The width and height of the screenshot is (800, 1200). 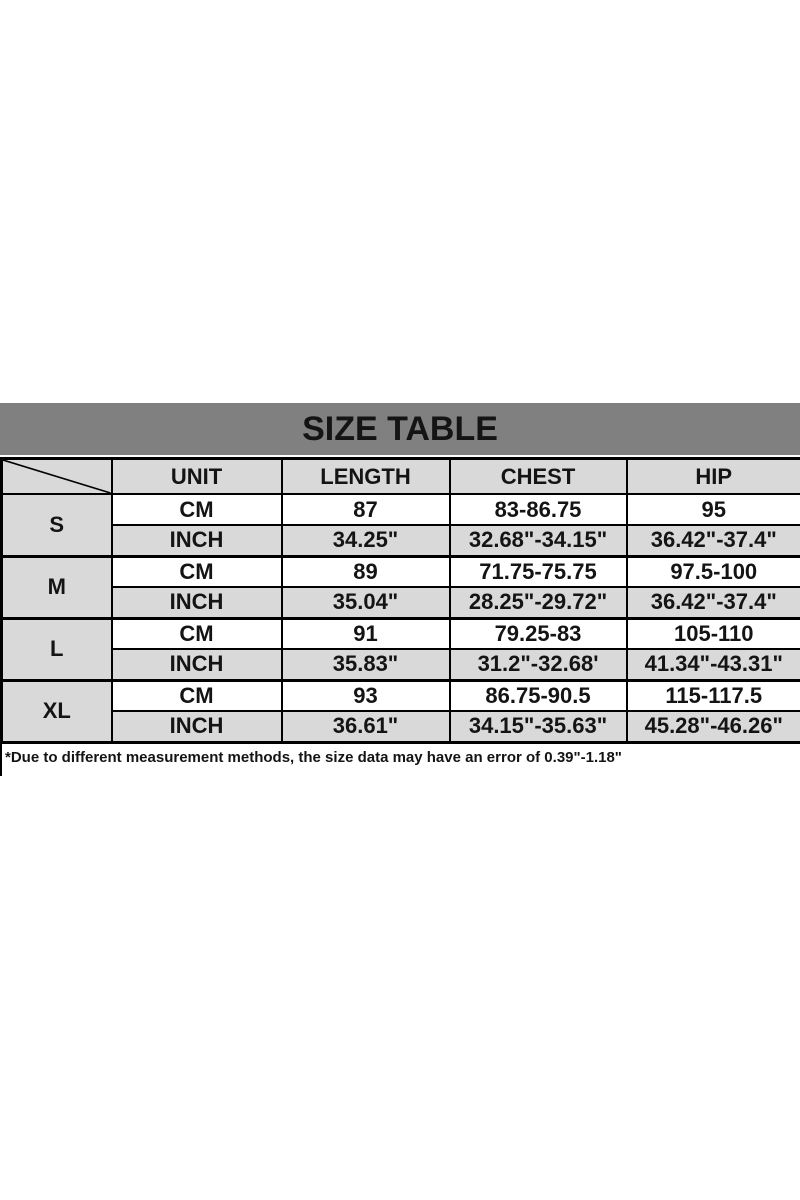 I want to click on cell-m-cm-chest: 71.75-75.75, so click(x=538, y=571).